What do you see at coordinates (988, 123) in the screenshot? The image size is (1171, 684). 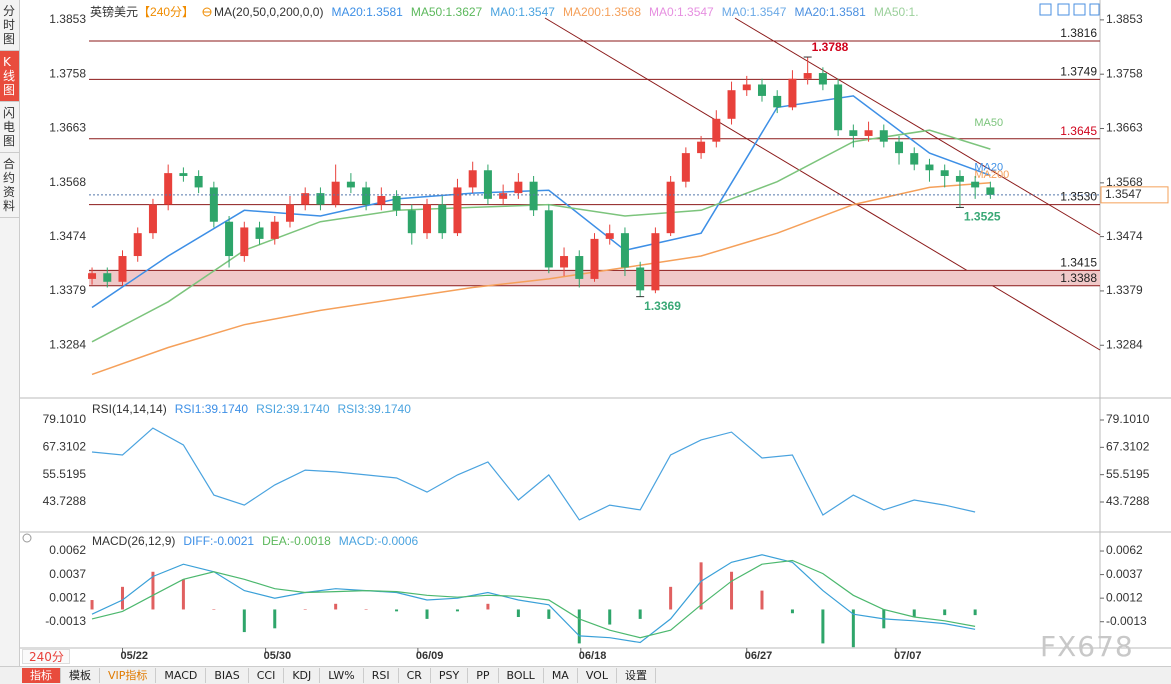 I see `ma-label: MA50` at bounding box center [988, 123].